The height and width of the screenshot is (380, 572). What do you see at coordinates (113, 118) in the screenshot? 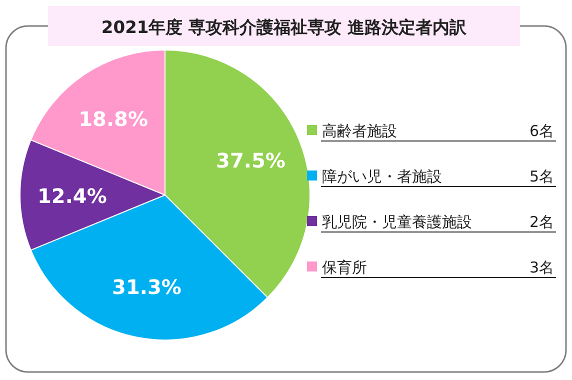
I see `data-label: 18.8%` at bounding box center [113, 118].